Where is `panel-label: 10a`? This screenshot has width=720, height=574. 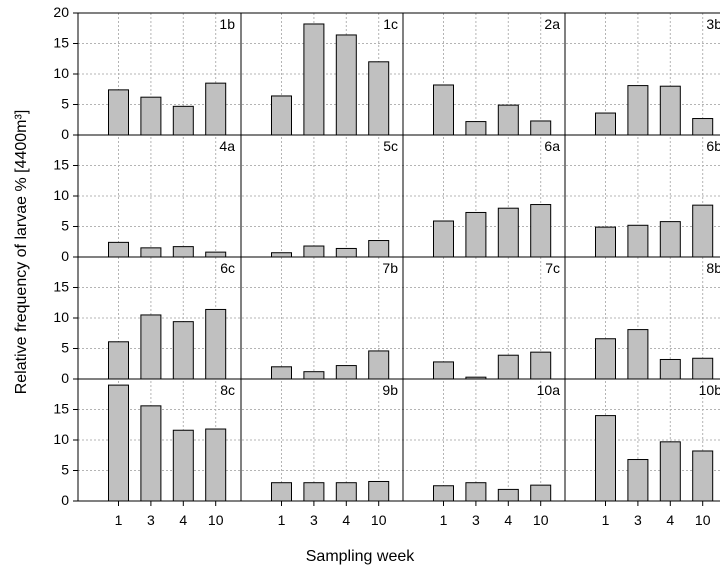
panel-label: 10a is located at coordinates (549, 390).